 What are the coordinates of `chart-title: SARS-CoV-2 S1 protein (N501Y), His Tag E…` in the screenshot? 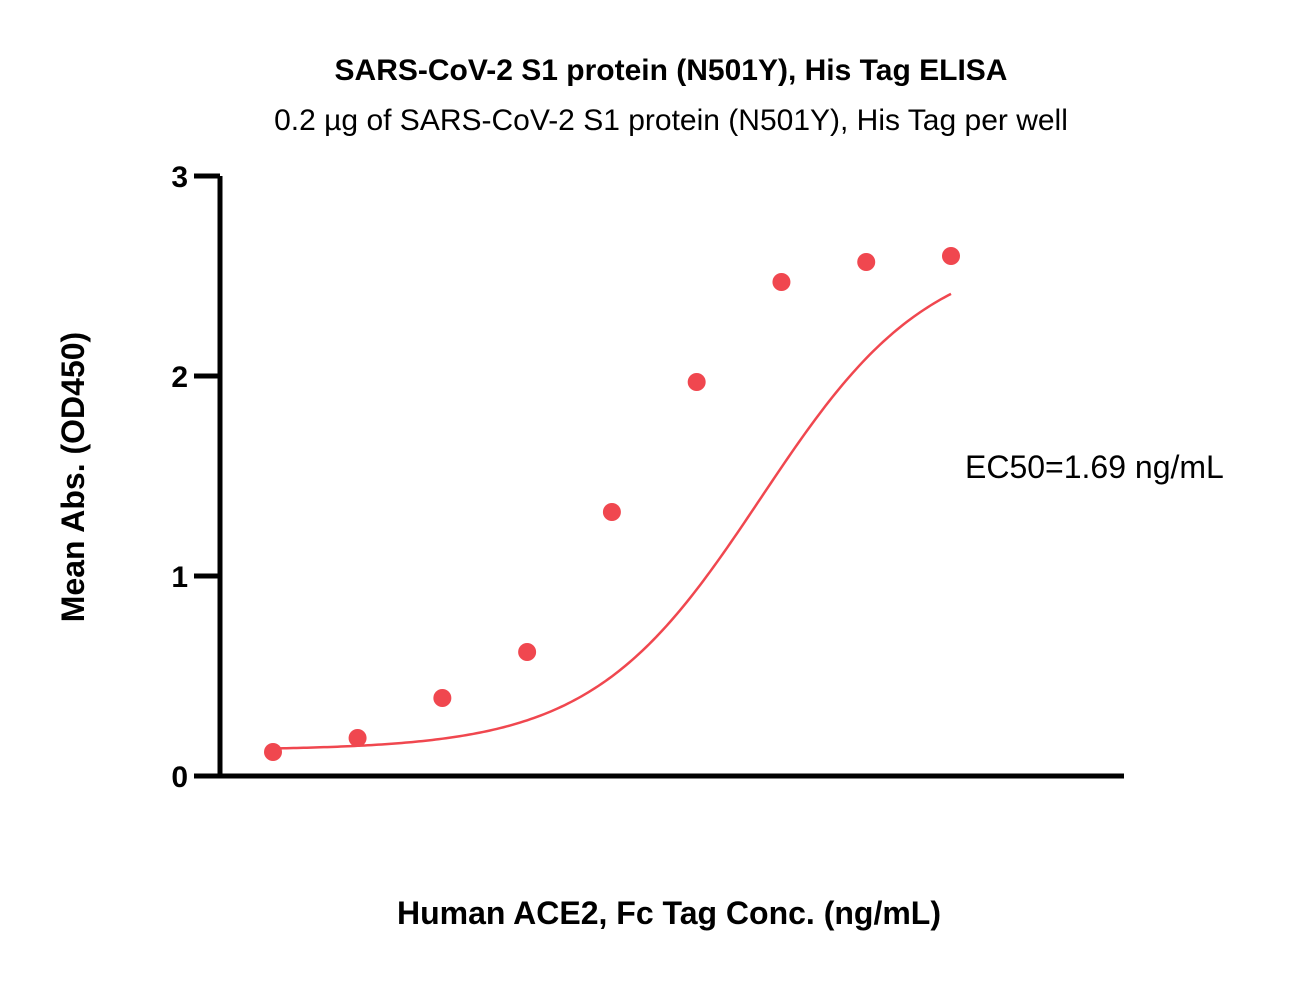 It's located at (671, 70).